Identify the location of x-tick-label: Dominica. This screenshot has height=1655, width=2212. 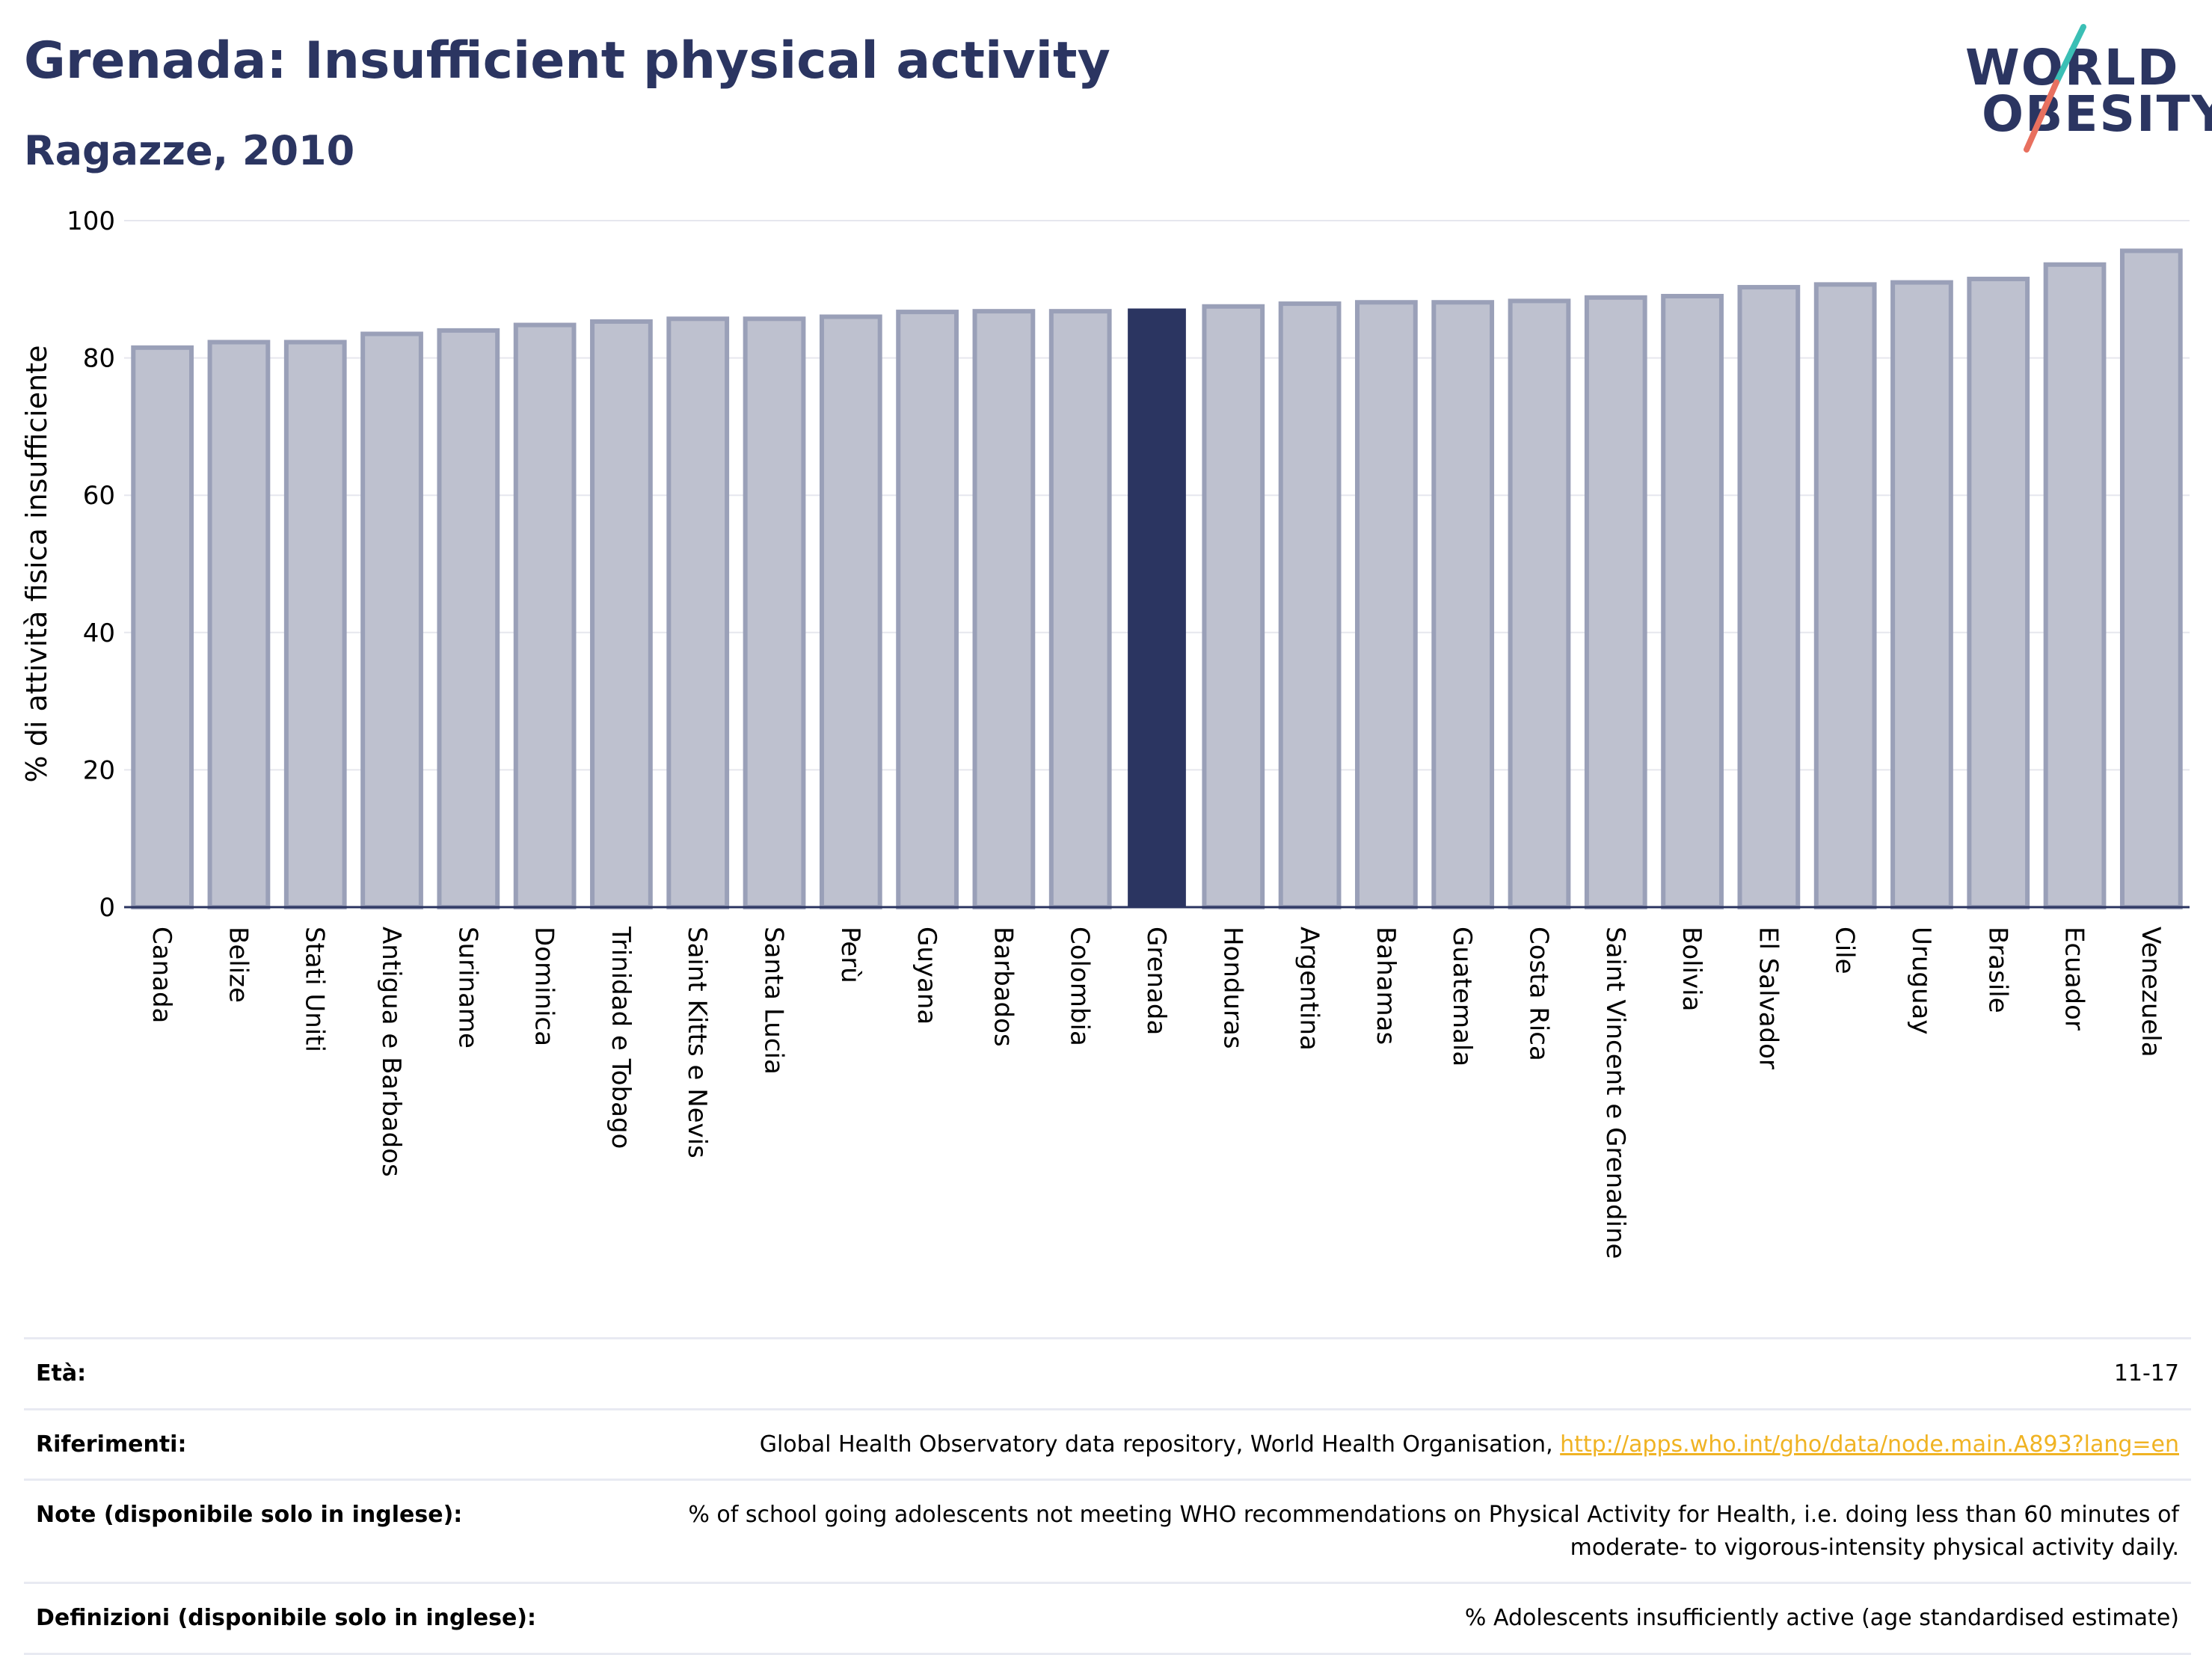
(544, 986).